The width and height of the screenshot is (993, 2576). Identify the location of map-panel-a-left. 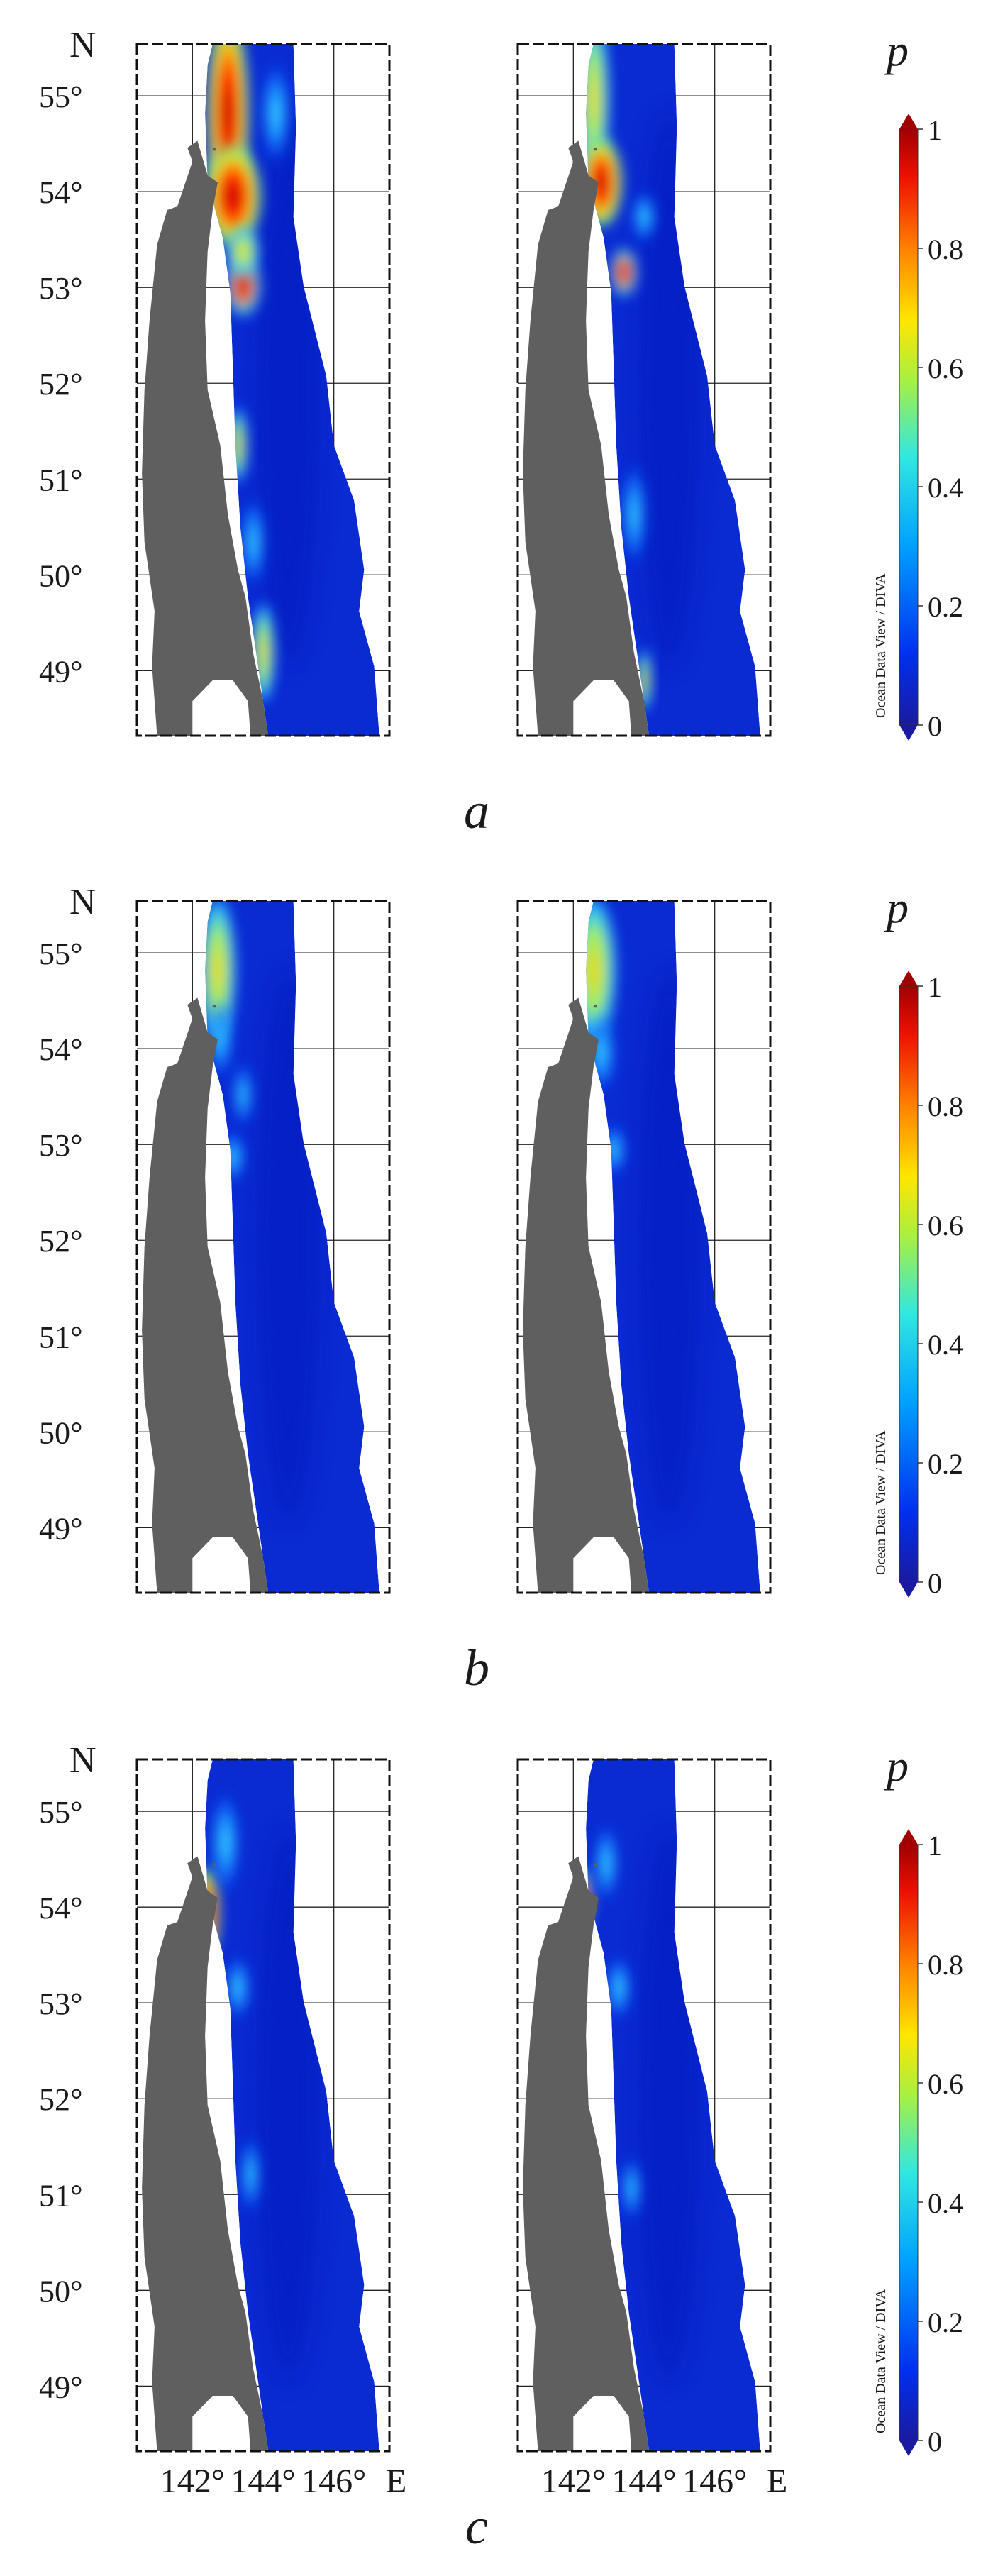
(263, 390).